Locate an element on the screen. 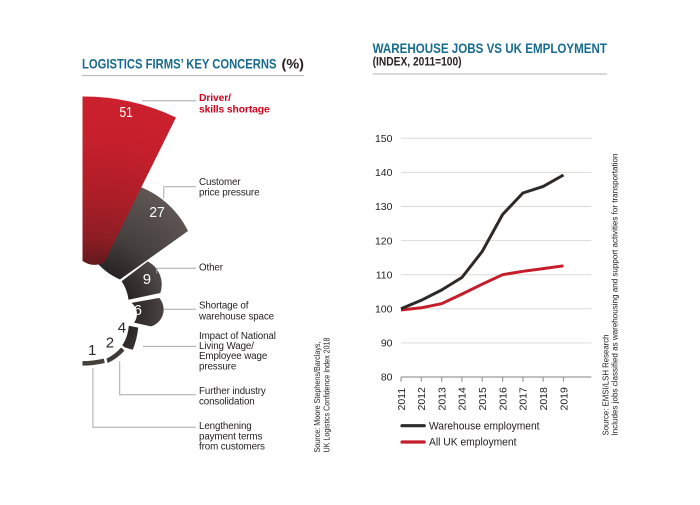 This screenshot has height=505, width=700. svg-text: 110 is located at coordinates (384, 275).